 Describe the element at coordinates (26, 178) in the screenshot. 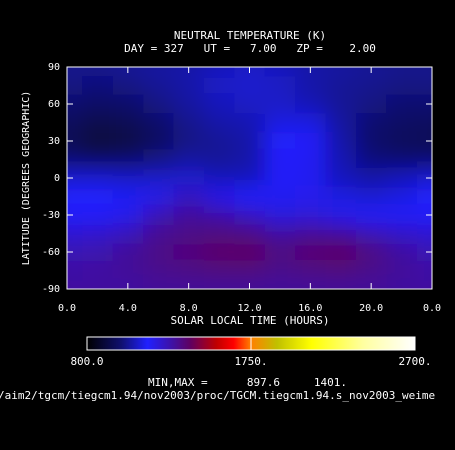

I see `y-axis-label: LATITUDE (DEGREES GEOGRAPHIC)` at that location.